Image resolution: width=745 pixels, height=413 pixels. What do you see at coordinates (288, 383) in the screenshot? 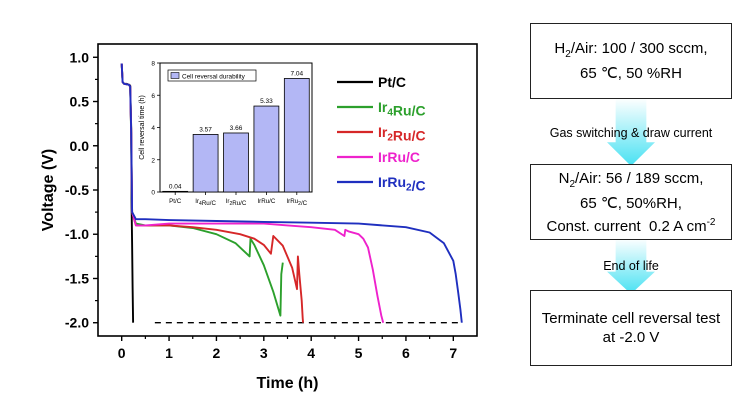
I see `x-axis-title: Time (h)` at bounding box center [288, 383].